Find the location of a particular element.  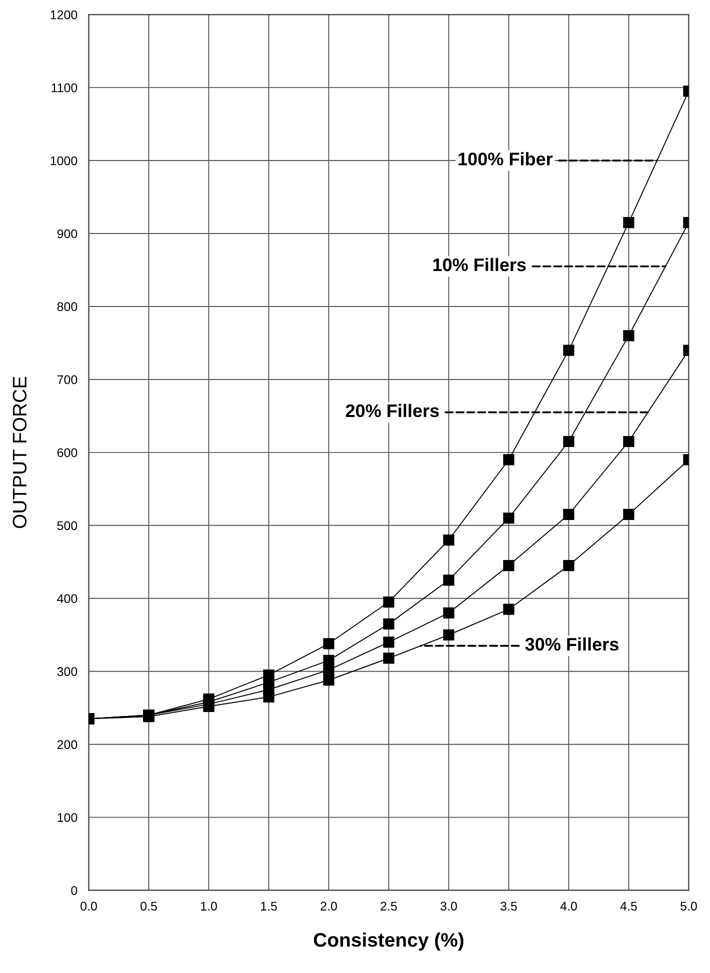

y-axis-title: OUTPUT FORCE is located at coordinates (19, 452).